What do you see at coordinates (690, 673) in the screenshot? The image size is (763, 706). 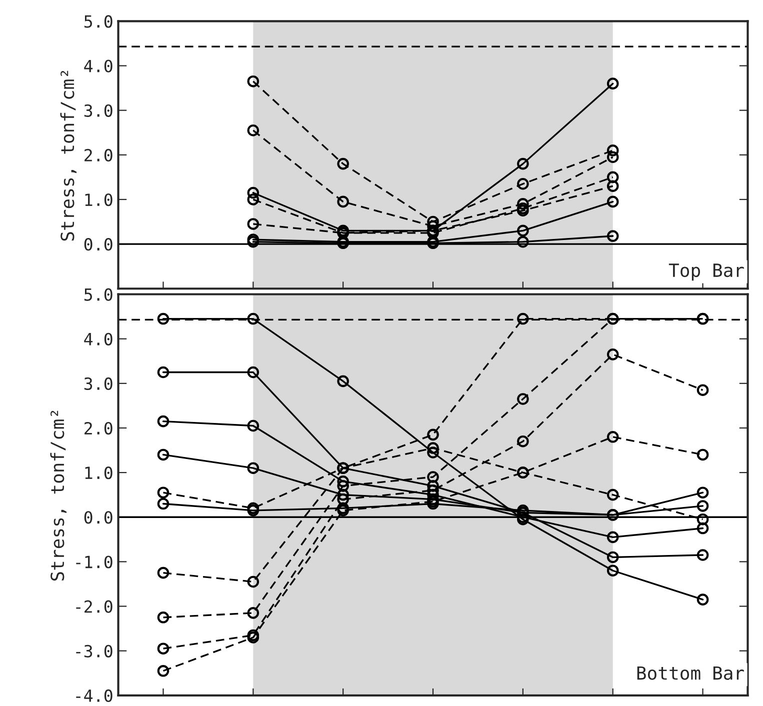 I see `annotation: Bottom Bar` at bounding box center [690, 673].